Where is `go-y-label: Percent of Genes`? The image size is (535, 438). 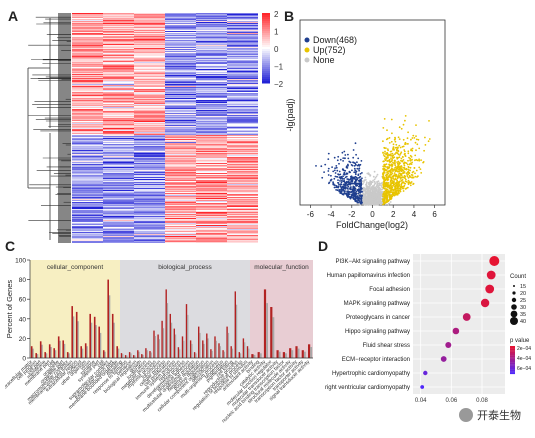 go-y-label: Percent of Genes is located at coordinates (9, 309).